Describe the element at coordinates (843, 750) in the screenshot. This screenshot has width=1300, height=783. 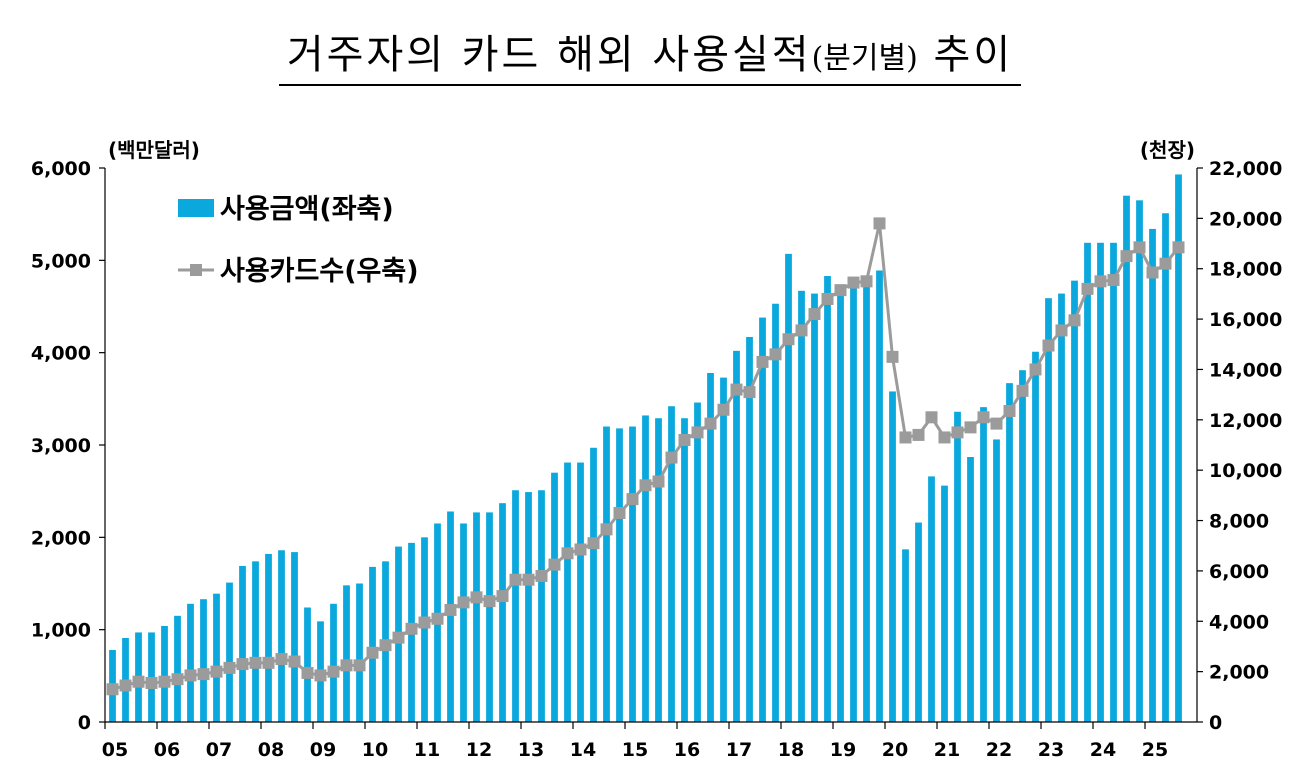
I see `x-tick-label: 19` at that location.